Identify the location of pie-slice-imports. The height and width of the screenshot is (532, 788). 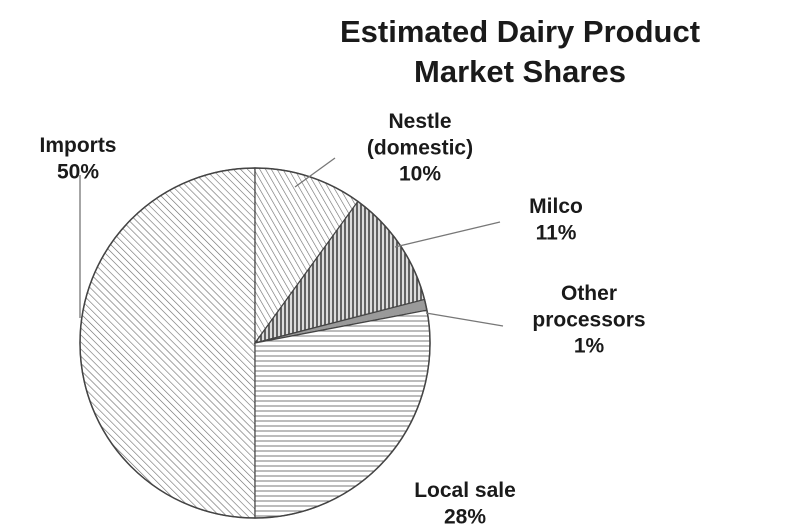
(167, 343).